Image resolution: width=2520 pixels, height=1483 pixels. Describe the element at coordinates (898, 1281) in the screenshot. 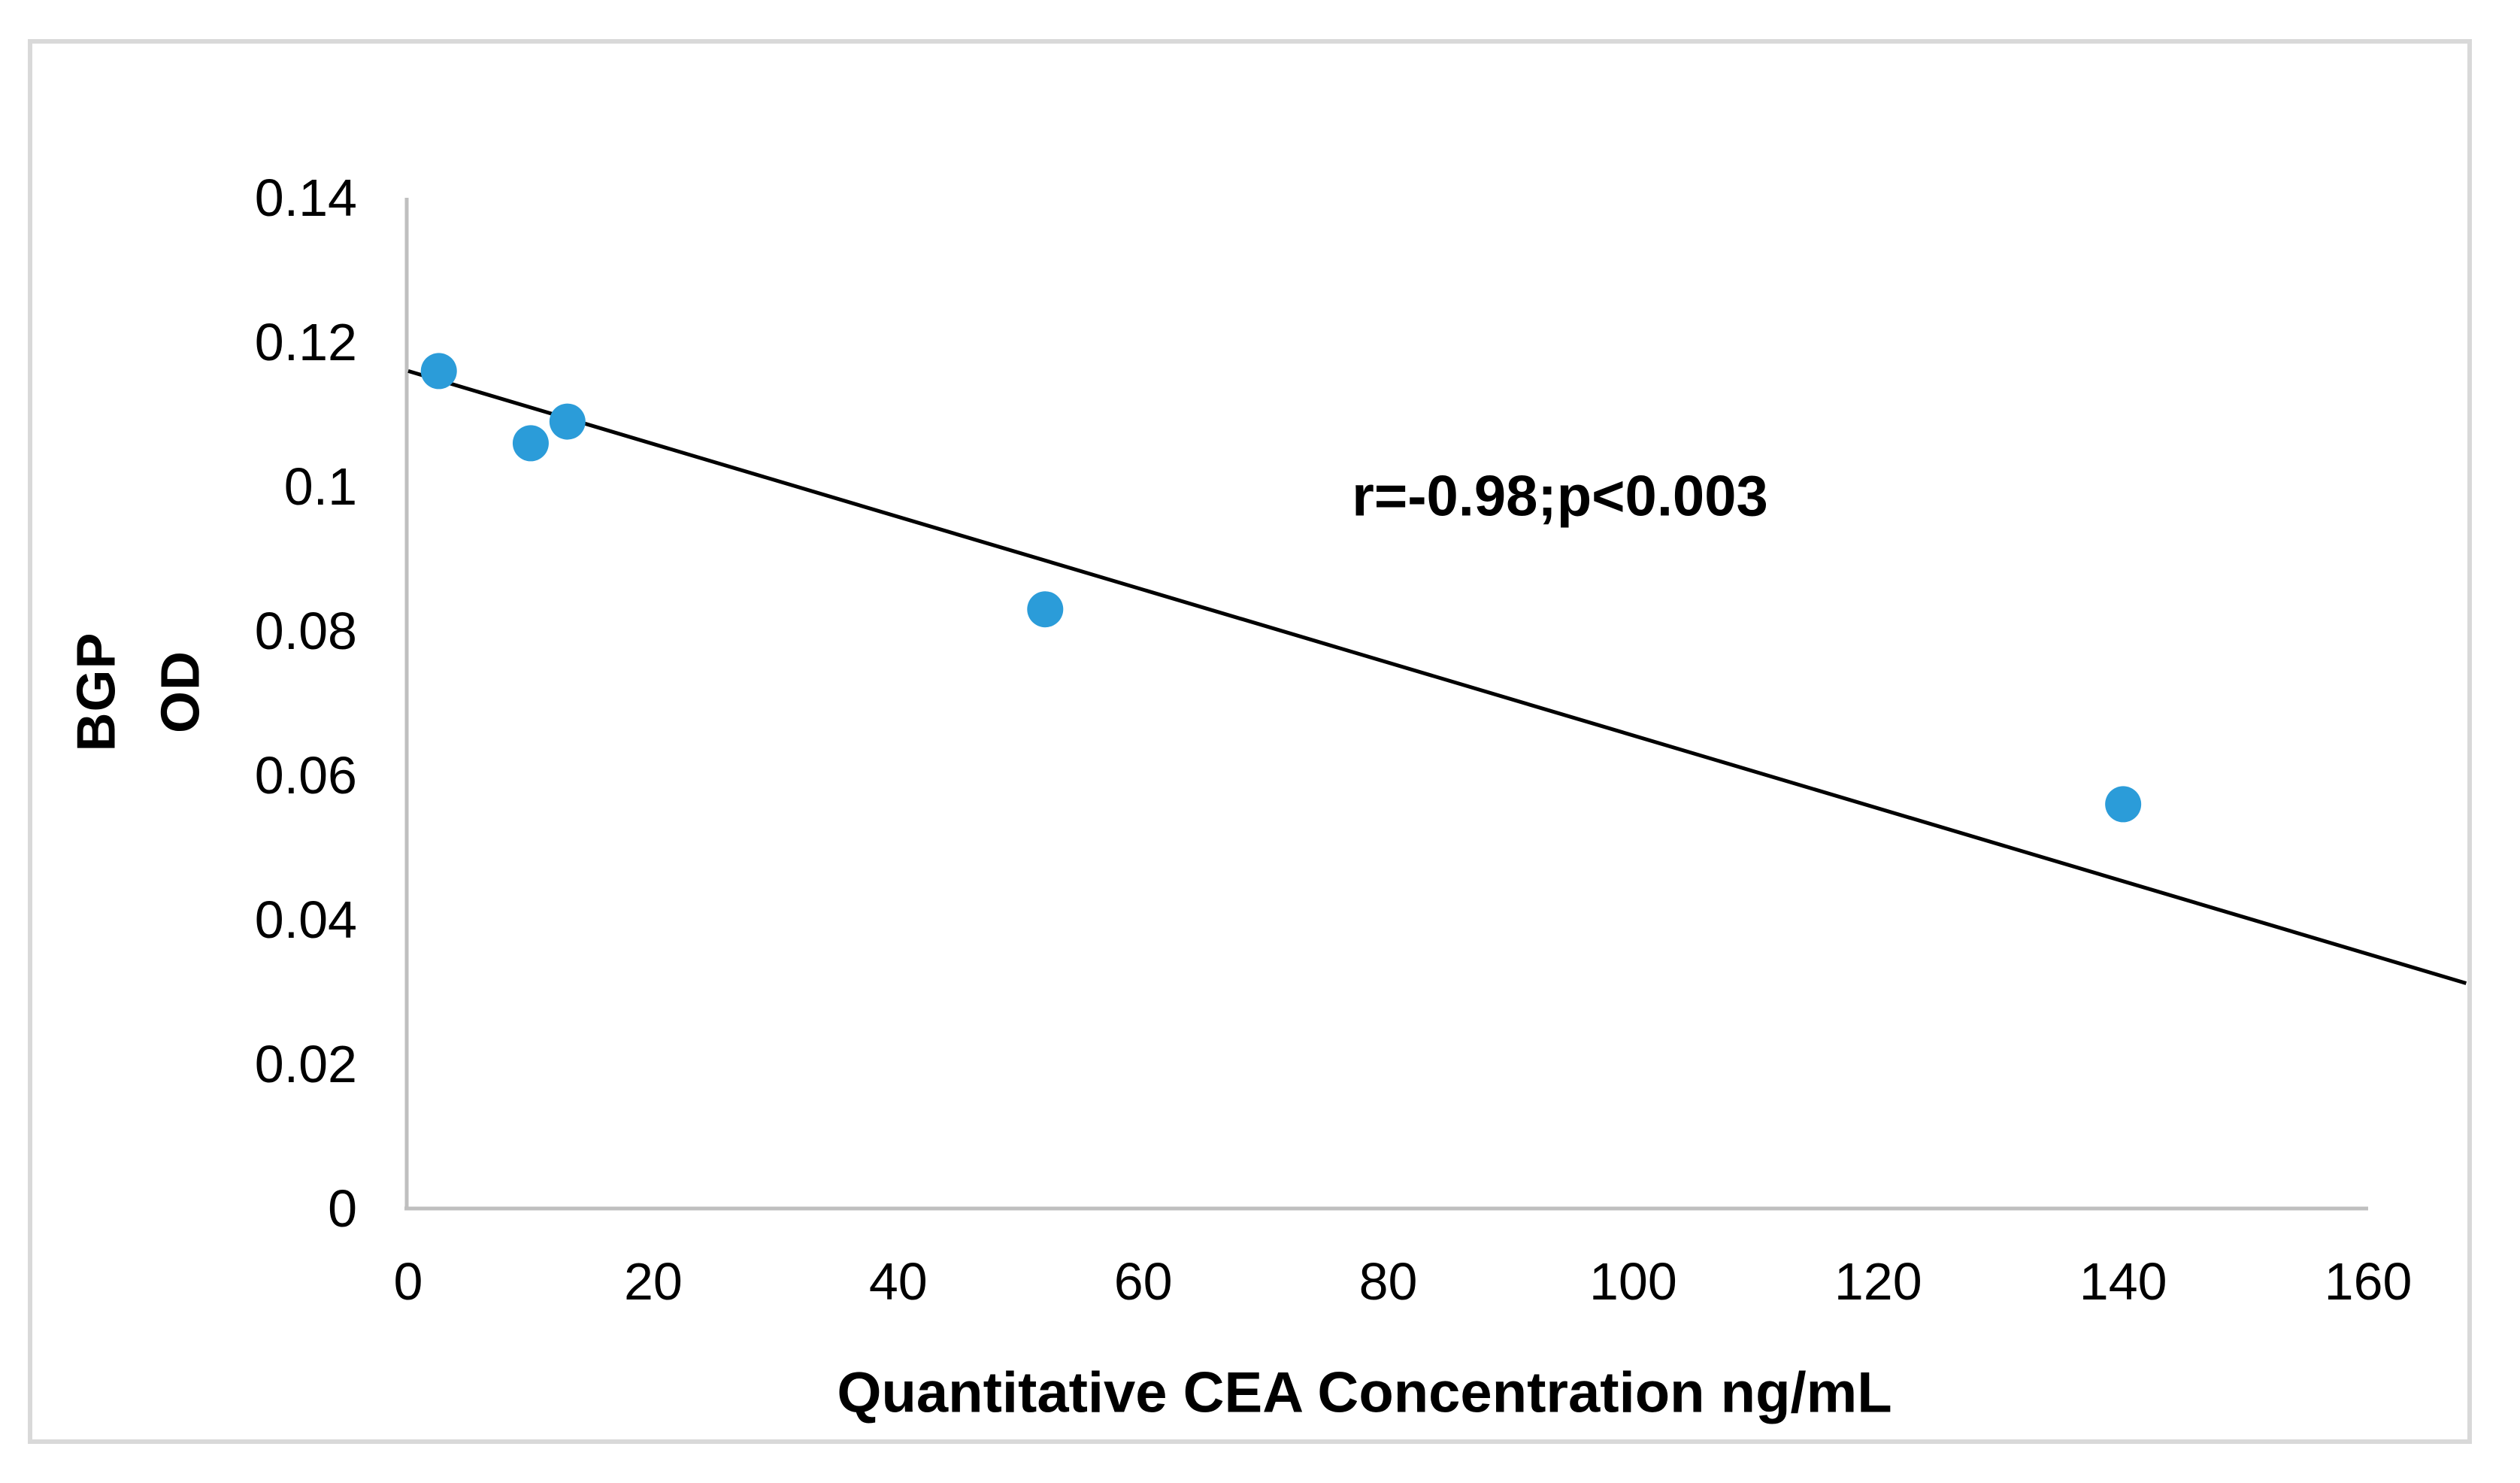

I see `x-tick-label: 40` at that location.